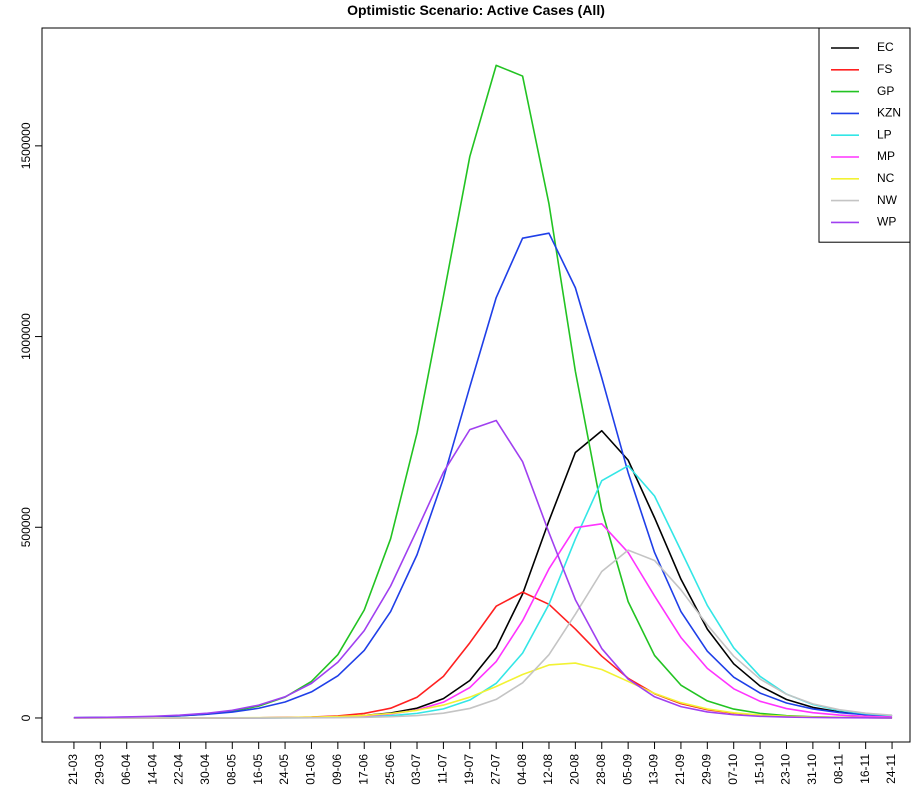 Image resolution: width=920 pixels, height=806 pixels. What do you see at coordinates (884, 69) in the screenshot?
I see `legend-label: FS` at bounding box center [884, 69].